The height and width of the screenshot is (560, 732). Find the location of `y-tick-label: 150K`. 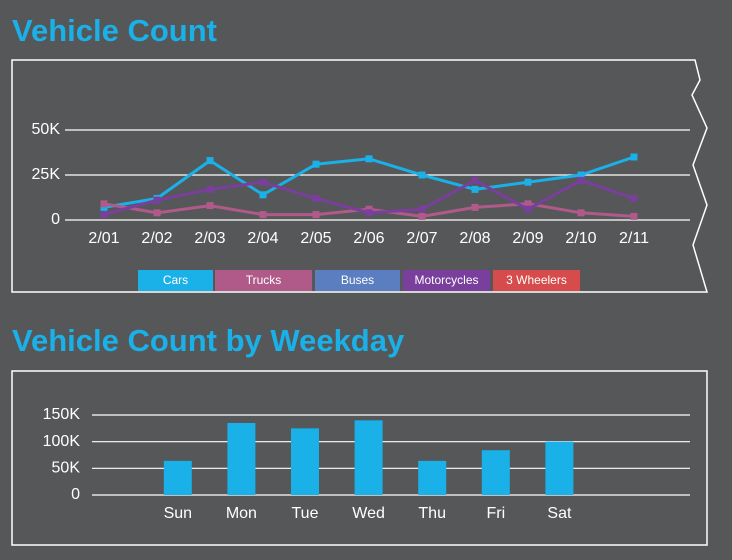

y-tick-label: 150K is located at coordinates (62, 414).